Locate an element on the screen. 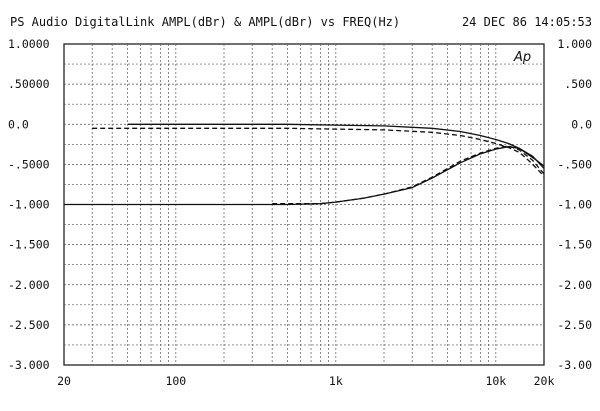 The height and width of the screenshot is (411, 600). y-tick-label-right: -.500 is located at coordinates (574, 164).